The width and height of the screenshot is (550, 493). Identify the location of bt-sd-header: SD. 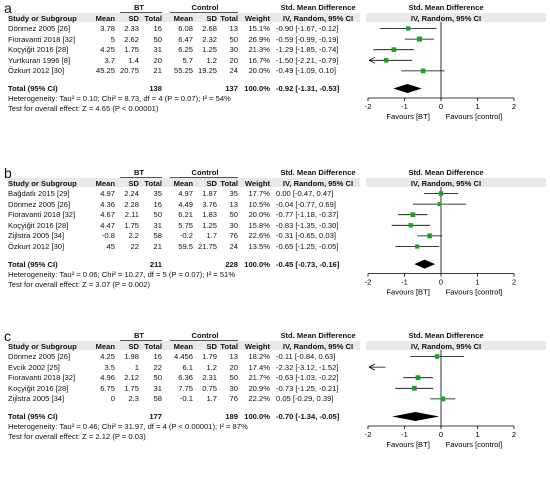
(133, 183).